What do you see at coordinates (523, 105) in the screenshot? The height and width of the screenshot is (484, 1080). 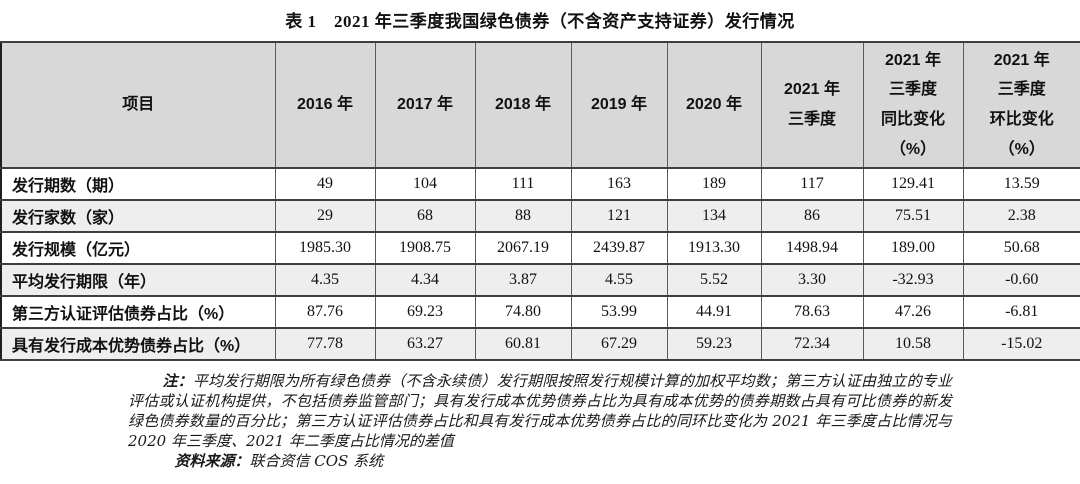 I see `column-header-2018: 2018 年` at bounding box center [523, 105].